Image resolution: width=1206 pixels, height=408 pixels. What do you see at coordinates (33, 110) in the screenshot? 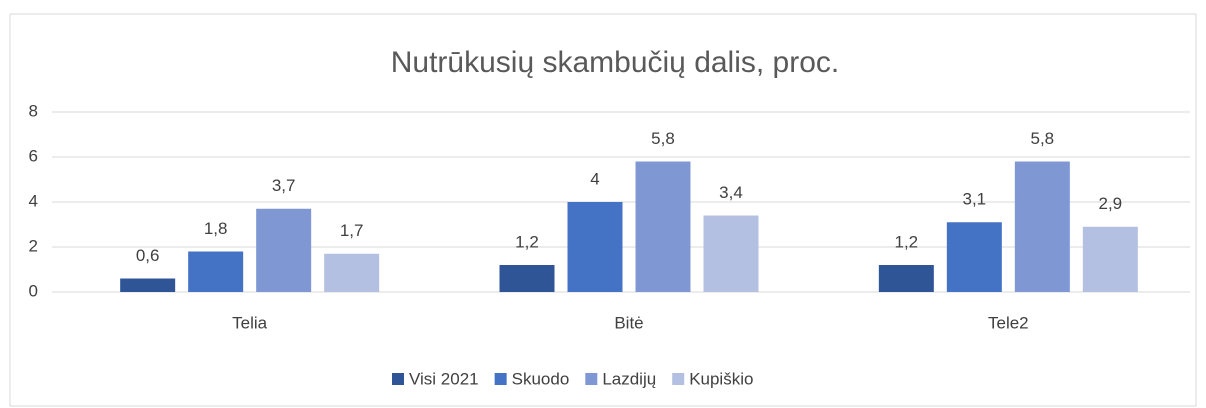
I see `y-tick-label: 8` at bounding box center [33, 110].